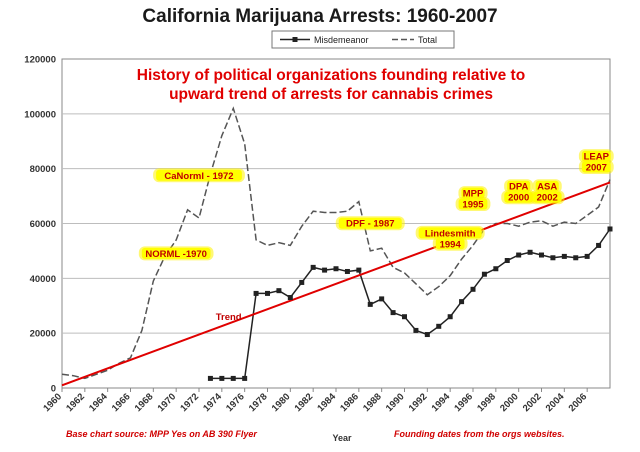 The height and width of the screenshot is (452, 640). Describe the element at coordinates (295, 39) in the screenshot. I see `legend-misdemeanor-marker` at that location.